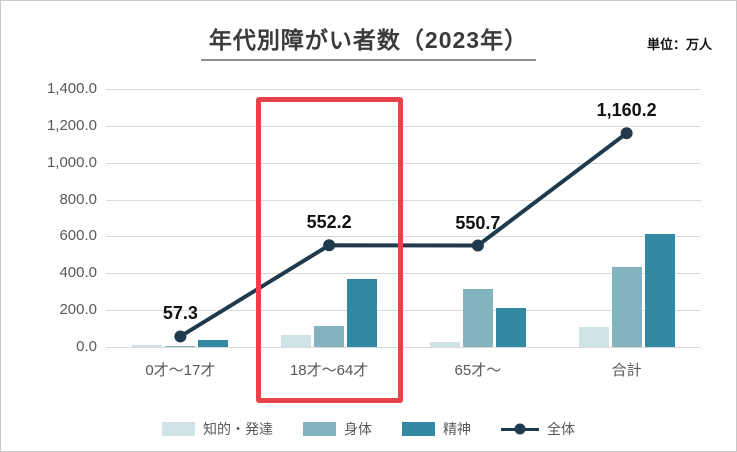  I want to click on line-data-label: 552.2, so click(329, 222).